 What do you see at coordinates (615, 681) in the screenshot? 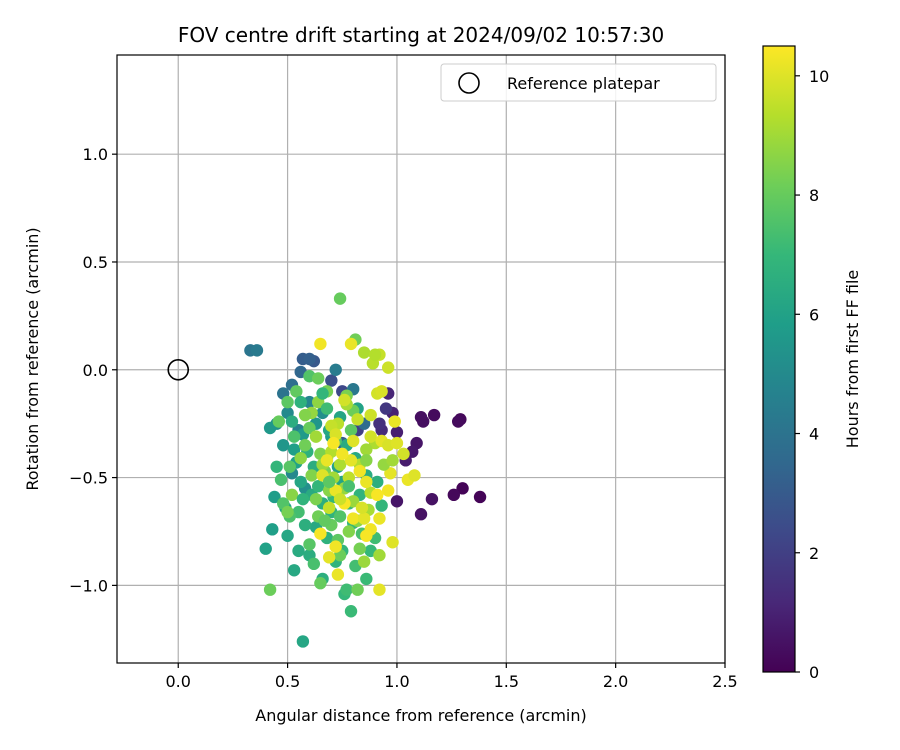
I see `x-tick-label: 2.0` at bounding box center [615, 681].